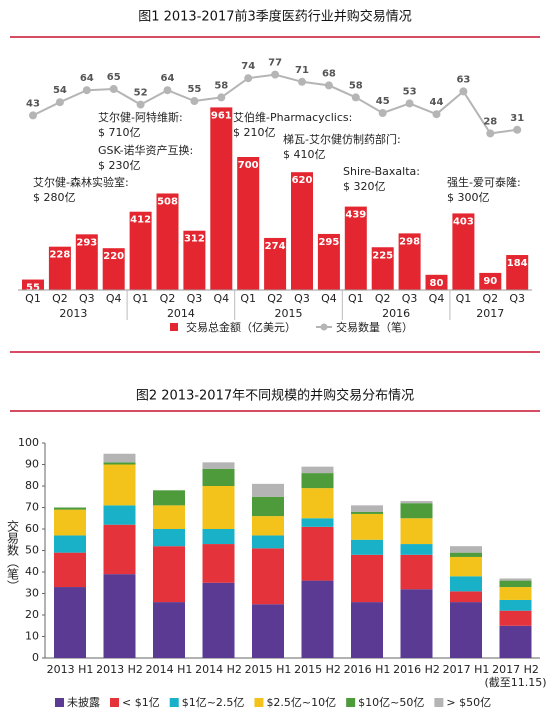 The height and width of the screenshot is (715, 550). Describe the element at coordinates (275, 104) in the screenshot. I see `line` at that location.